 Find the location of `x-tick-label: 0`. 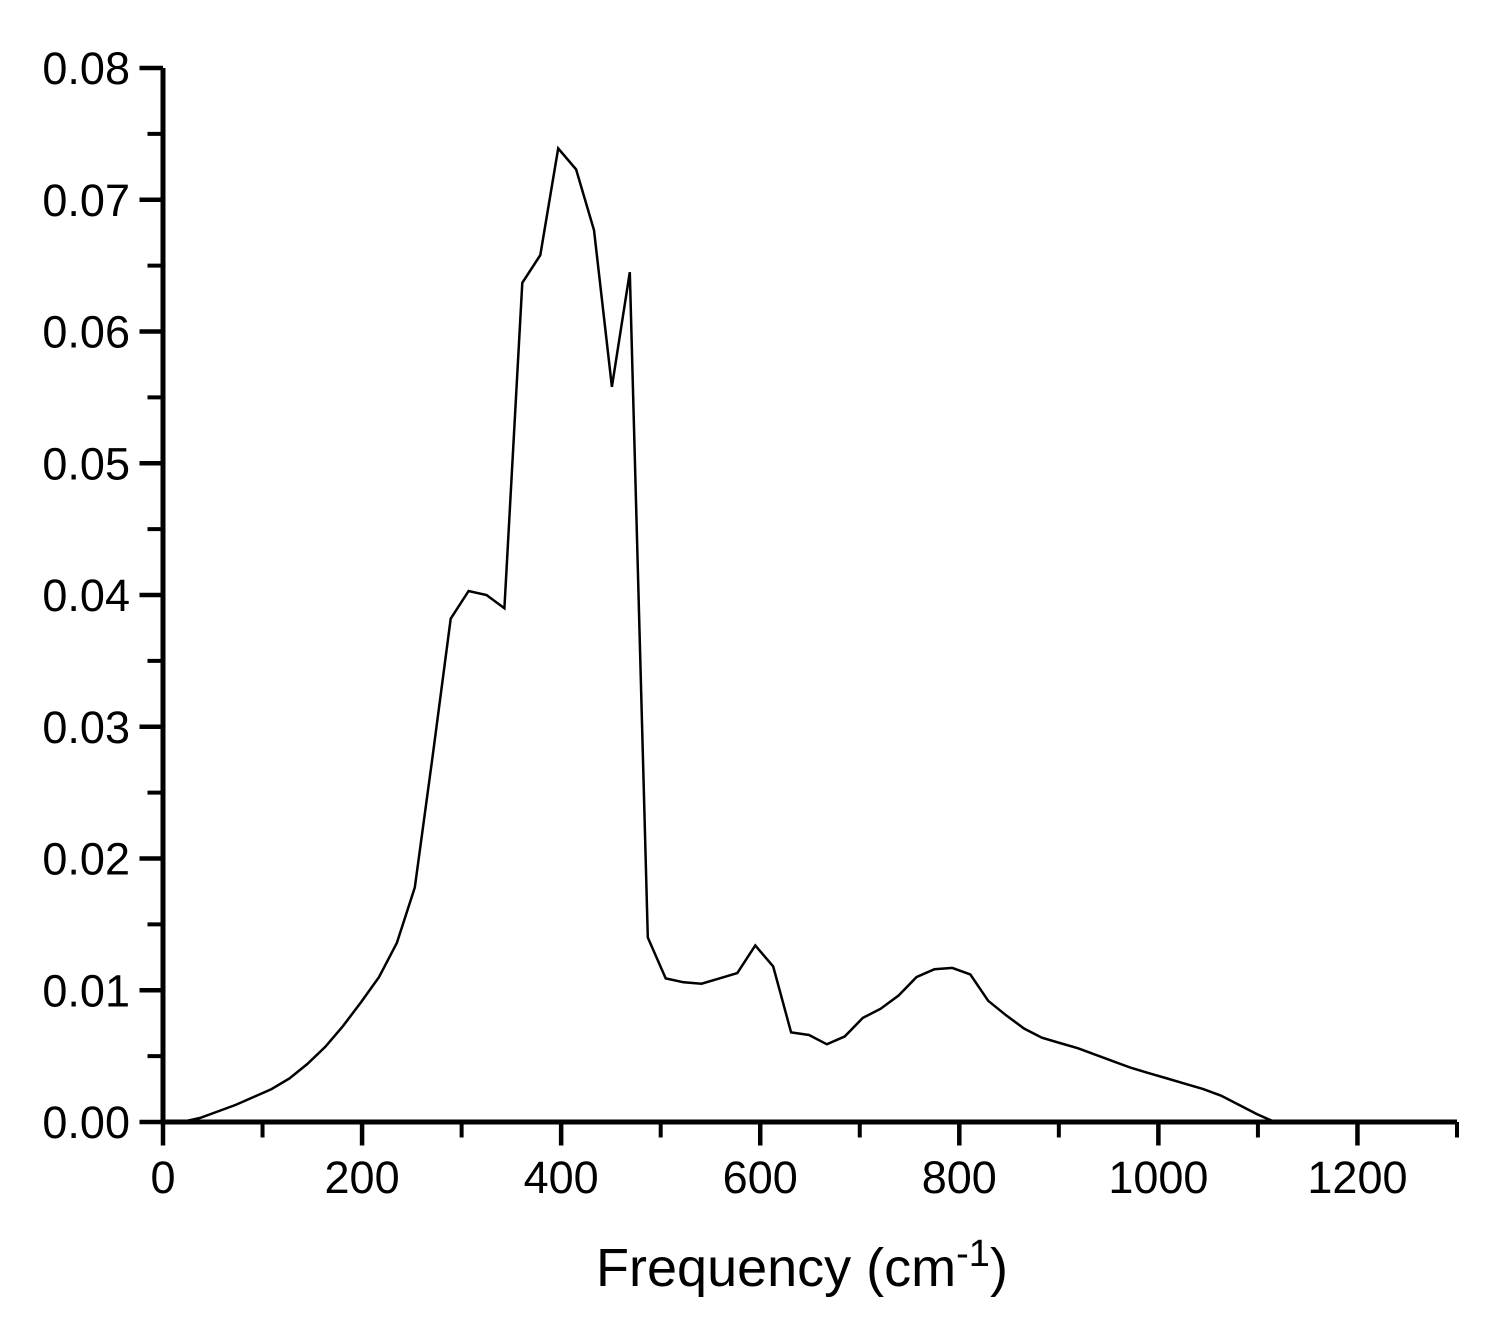

x-tick-label: 0 is located at coordinates (162, 1177).